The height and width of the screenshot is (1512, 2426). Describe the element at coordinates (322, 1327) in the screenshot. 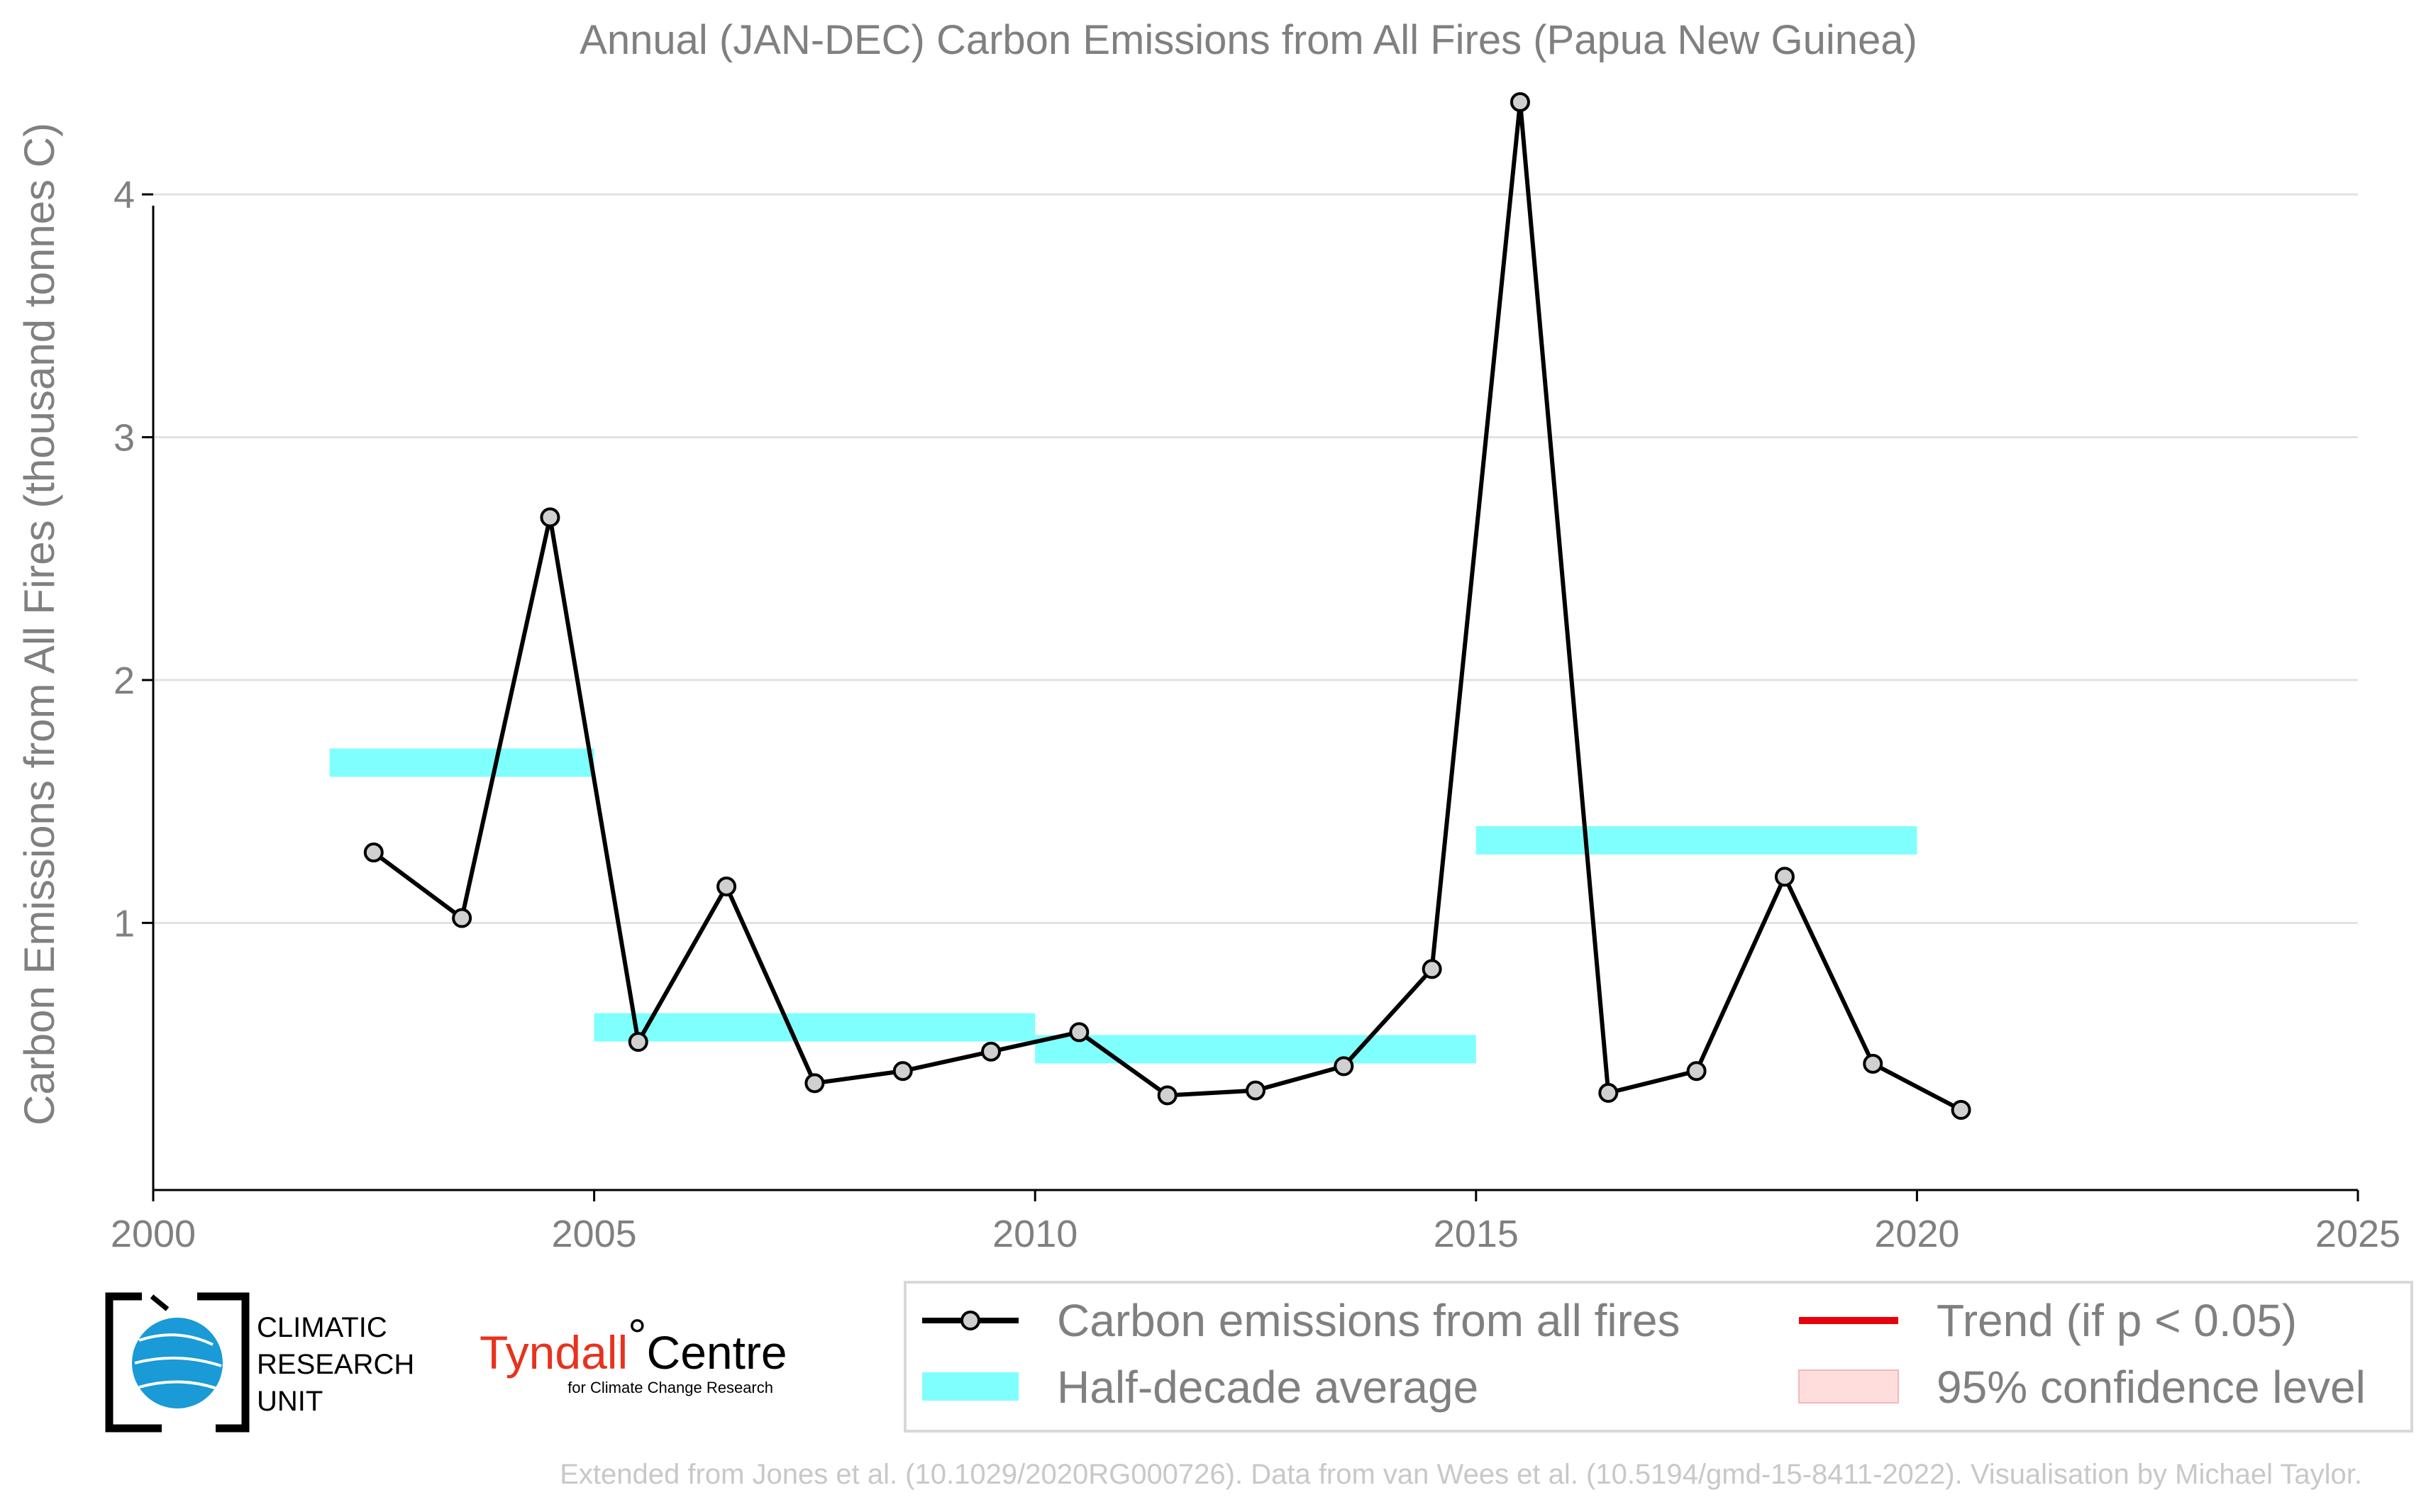

I see `cru-logo-line-1: CLIMATIC` at that location.